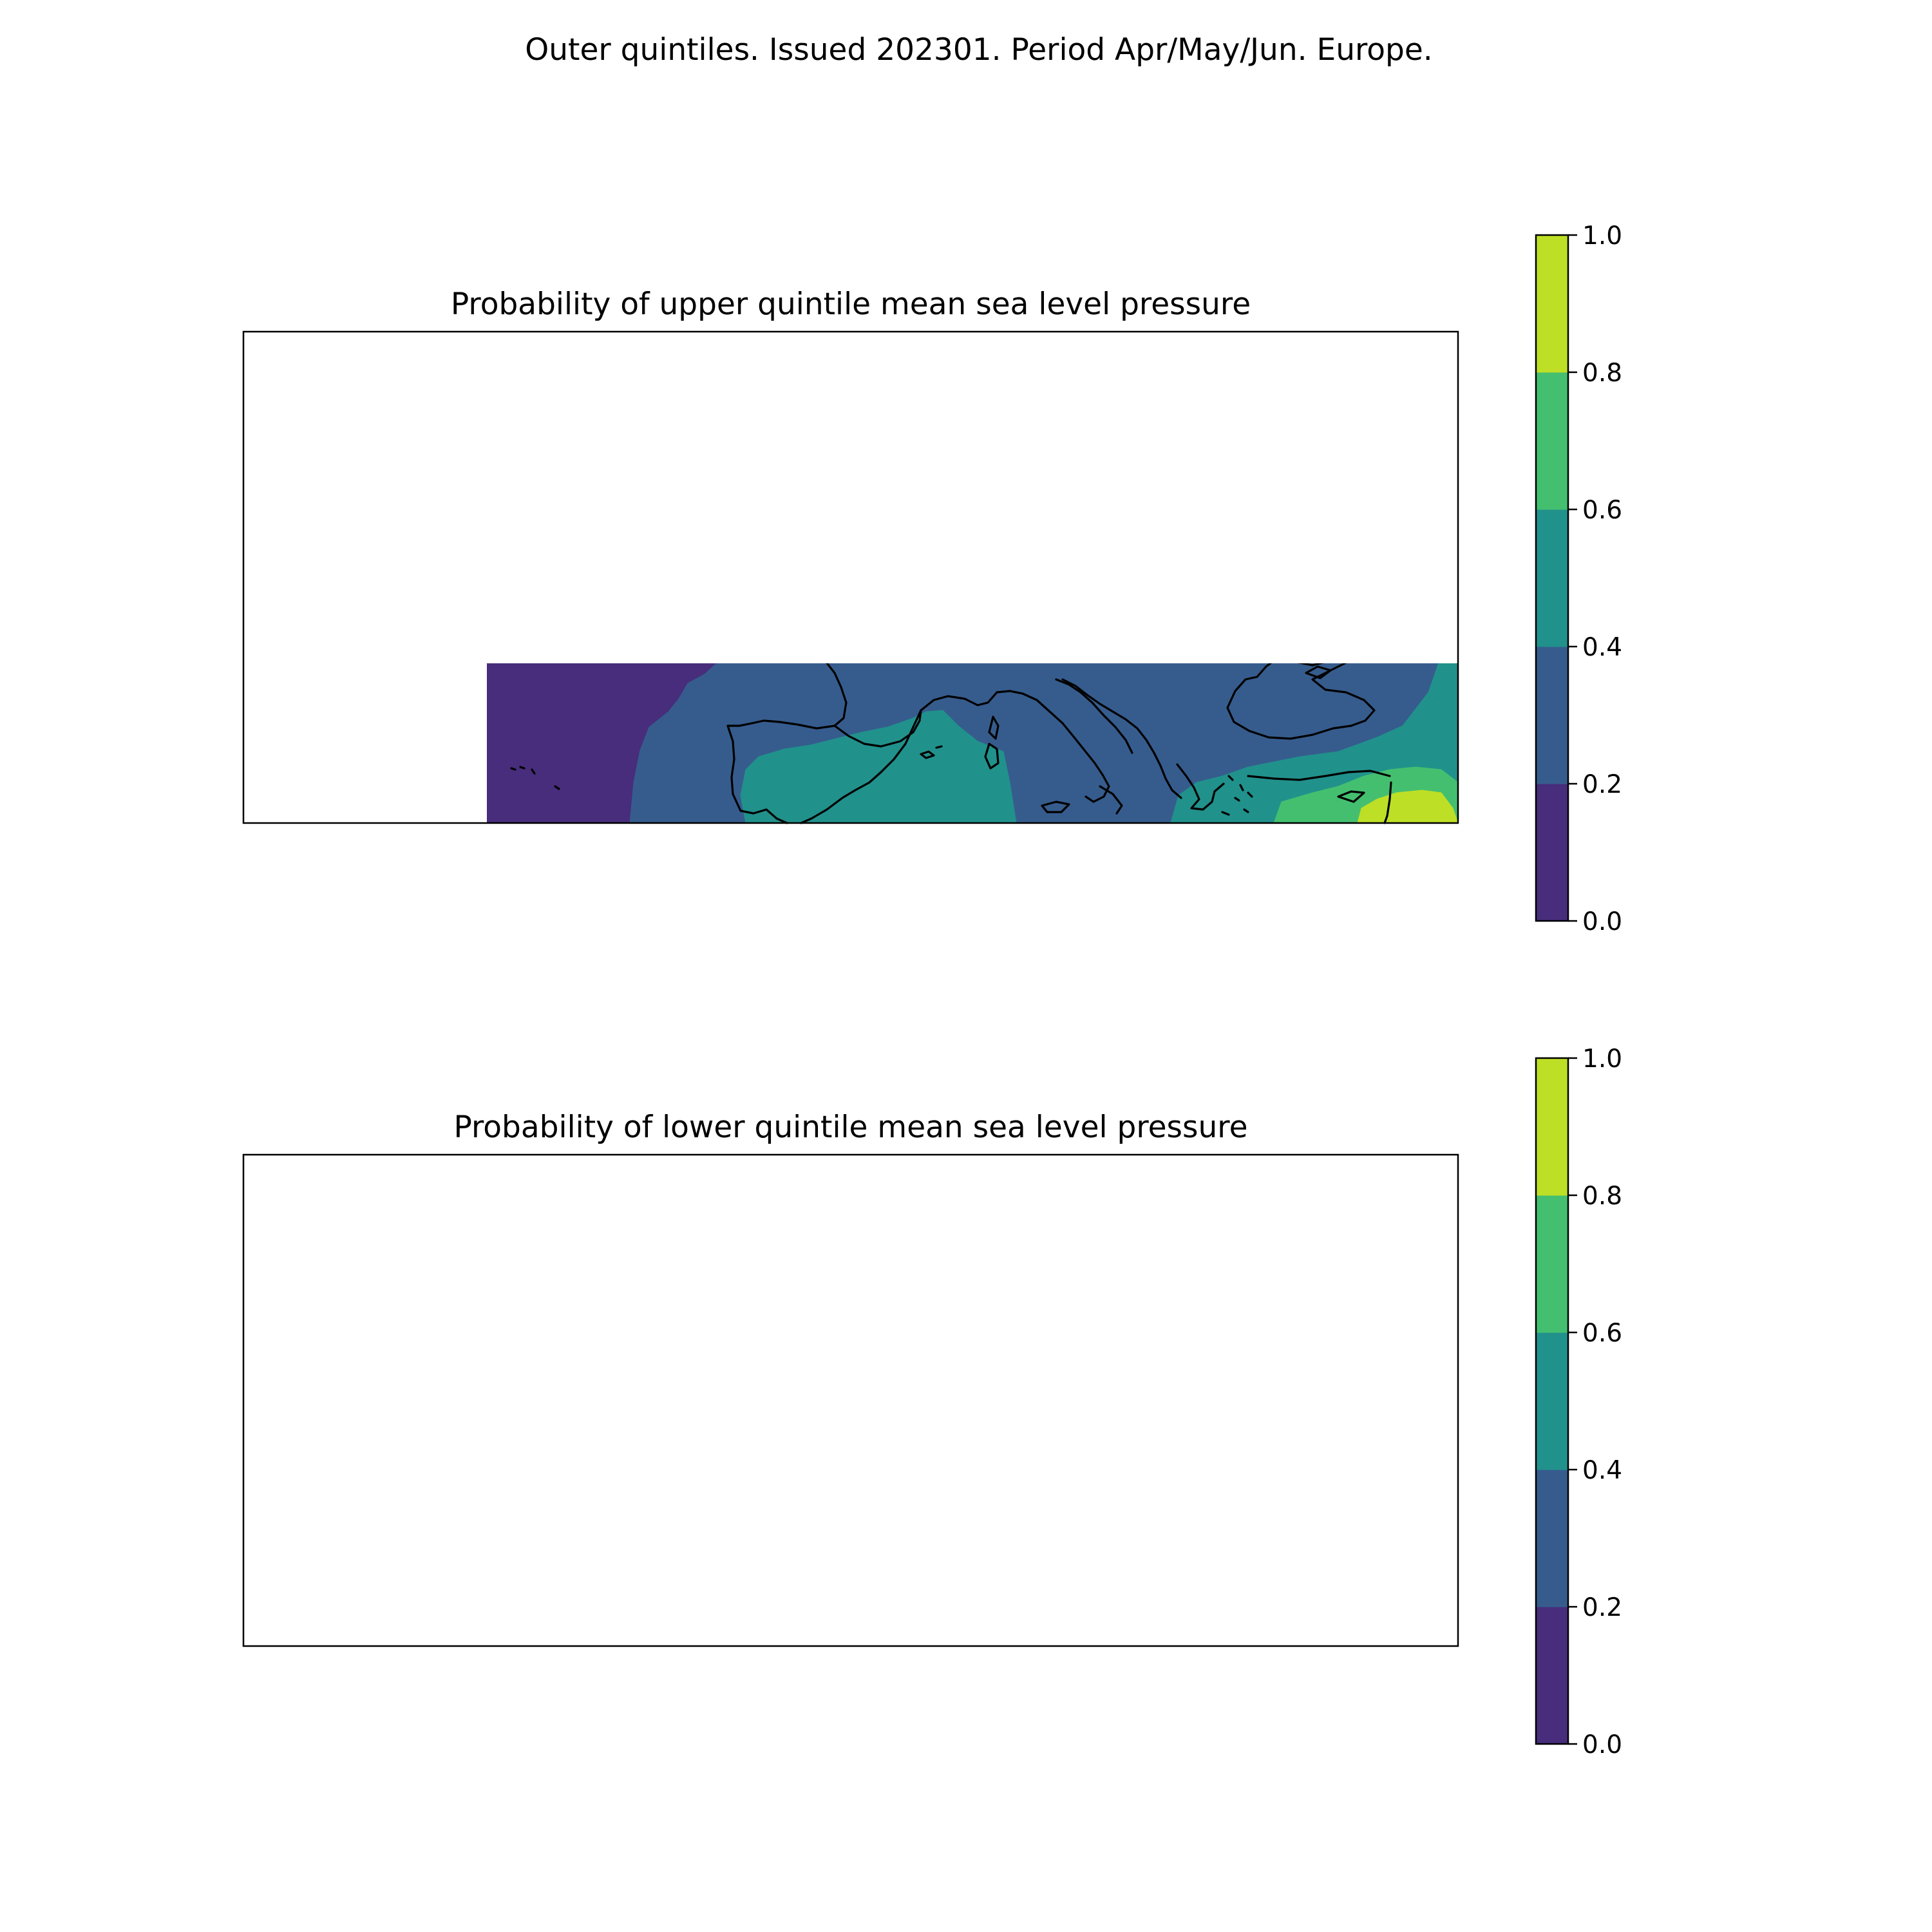 This screenshot has height=1932, width=1932. I want to click on region-lower-level0-east, so click(1353, 1618).